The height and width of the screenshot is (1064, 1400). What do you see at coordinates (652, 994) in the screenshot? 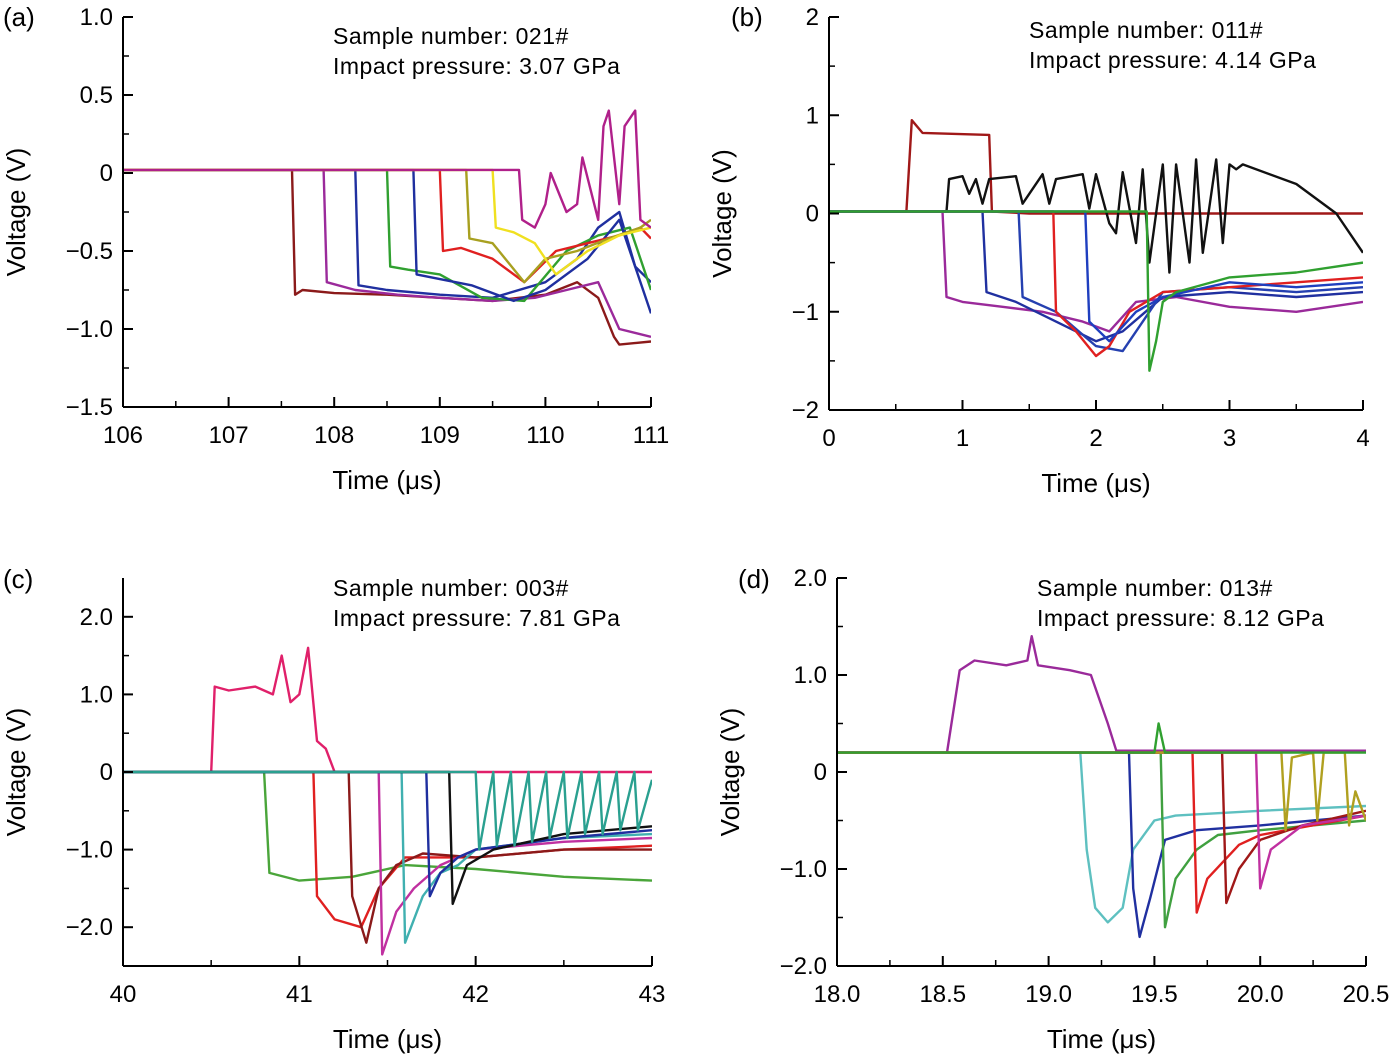
I see `x-tick-label: 43` at bounding box center [652, 994].